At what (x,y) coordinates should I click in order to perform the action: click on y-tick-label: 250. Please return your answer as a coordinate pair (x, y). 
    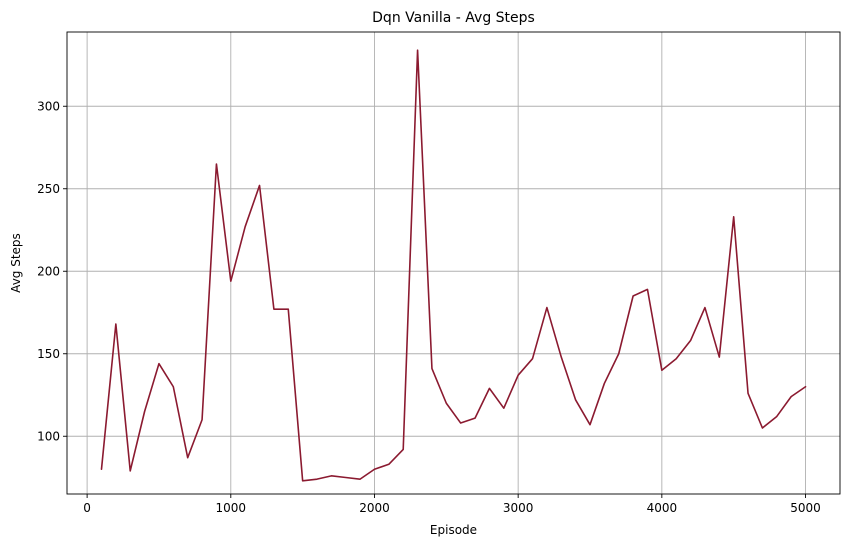
    Looking at the image, I should click on (48, 189).